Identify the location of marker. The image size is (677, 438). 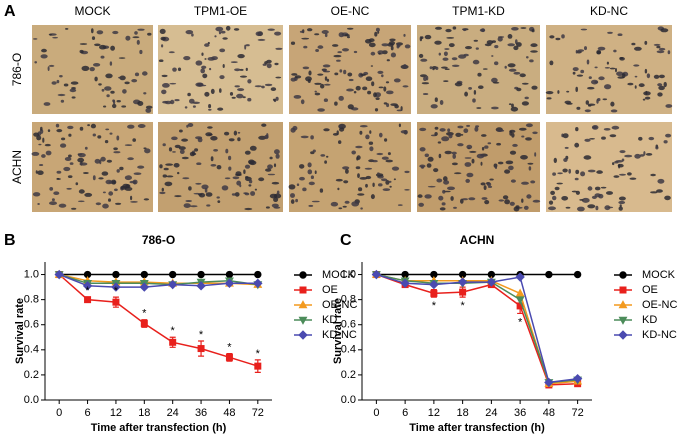
(623, 275).